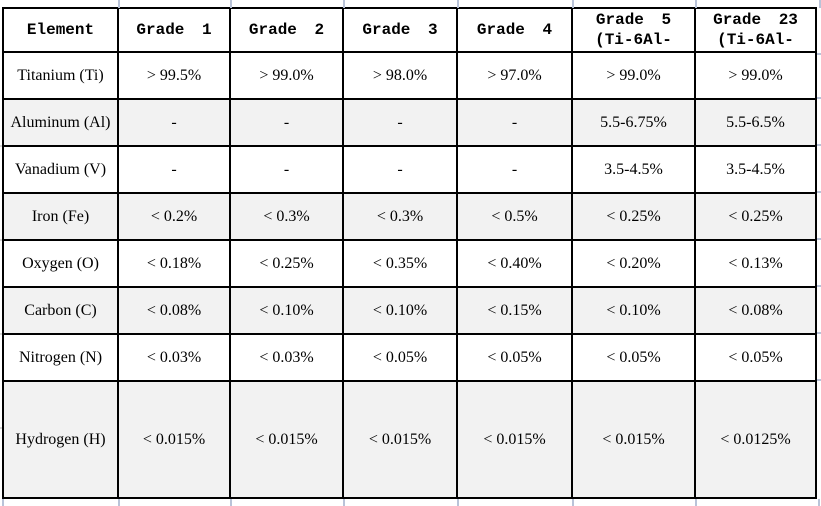 This screenshot has height=506, width=821. Describe the element at coordinates (633, 122) in the screenshot. I see `grade-value-cell: 5.5-6.75%` at that location.